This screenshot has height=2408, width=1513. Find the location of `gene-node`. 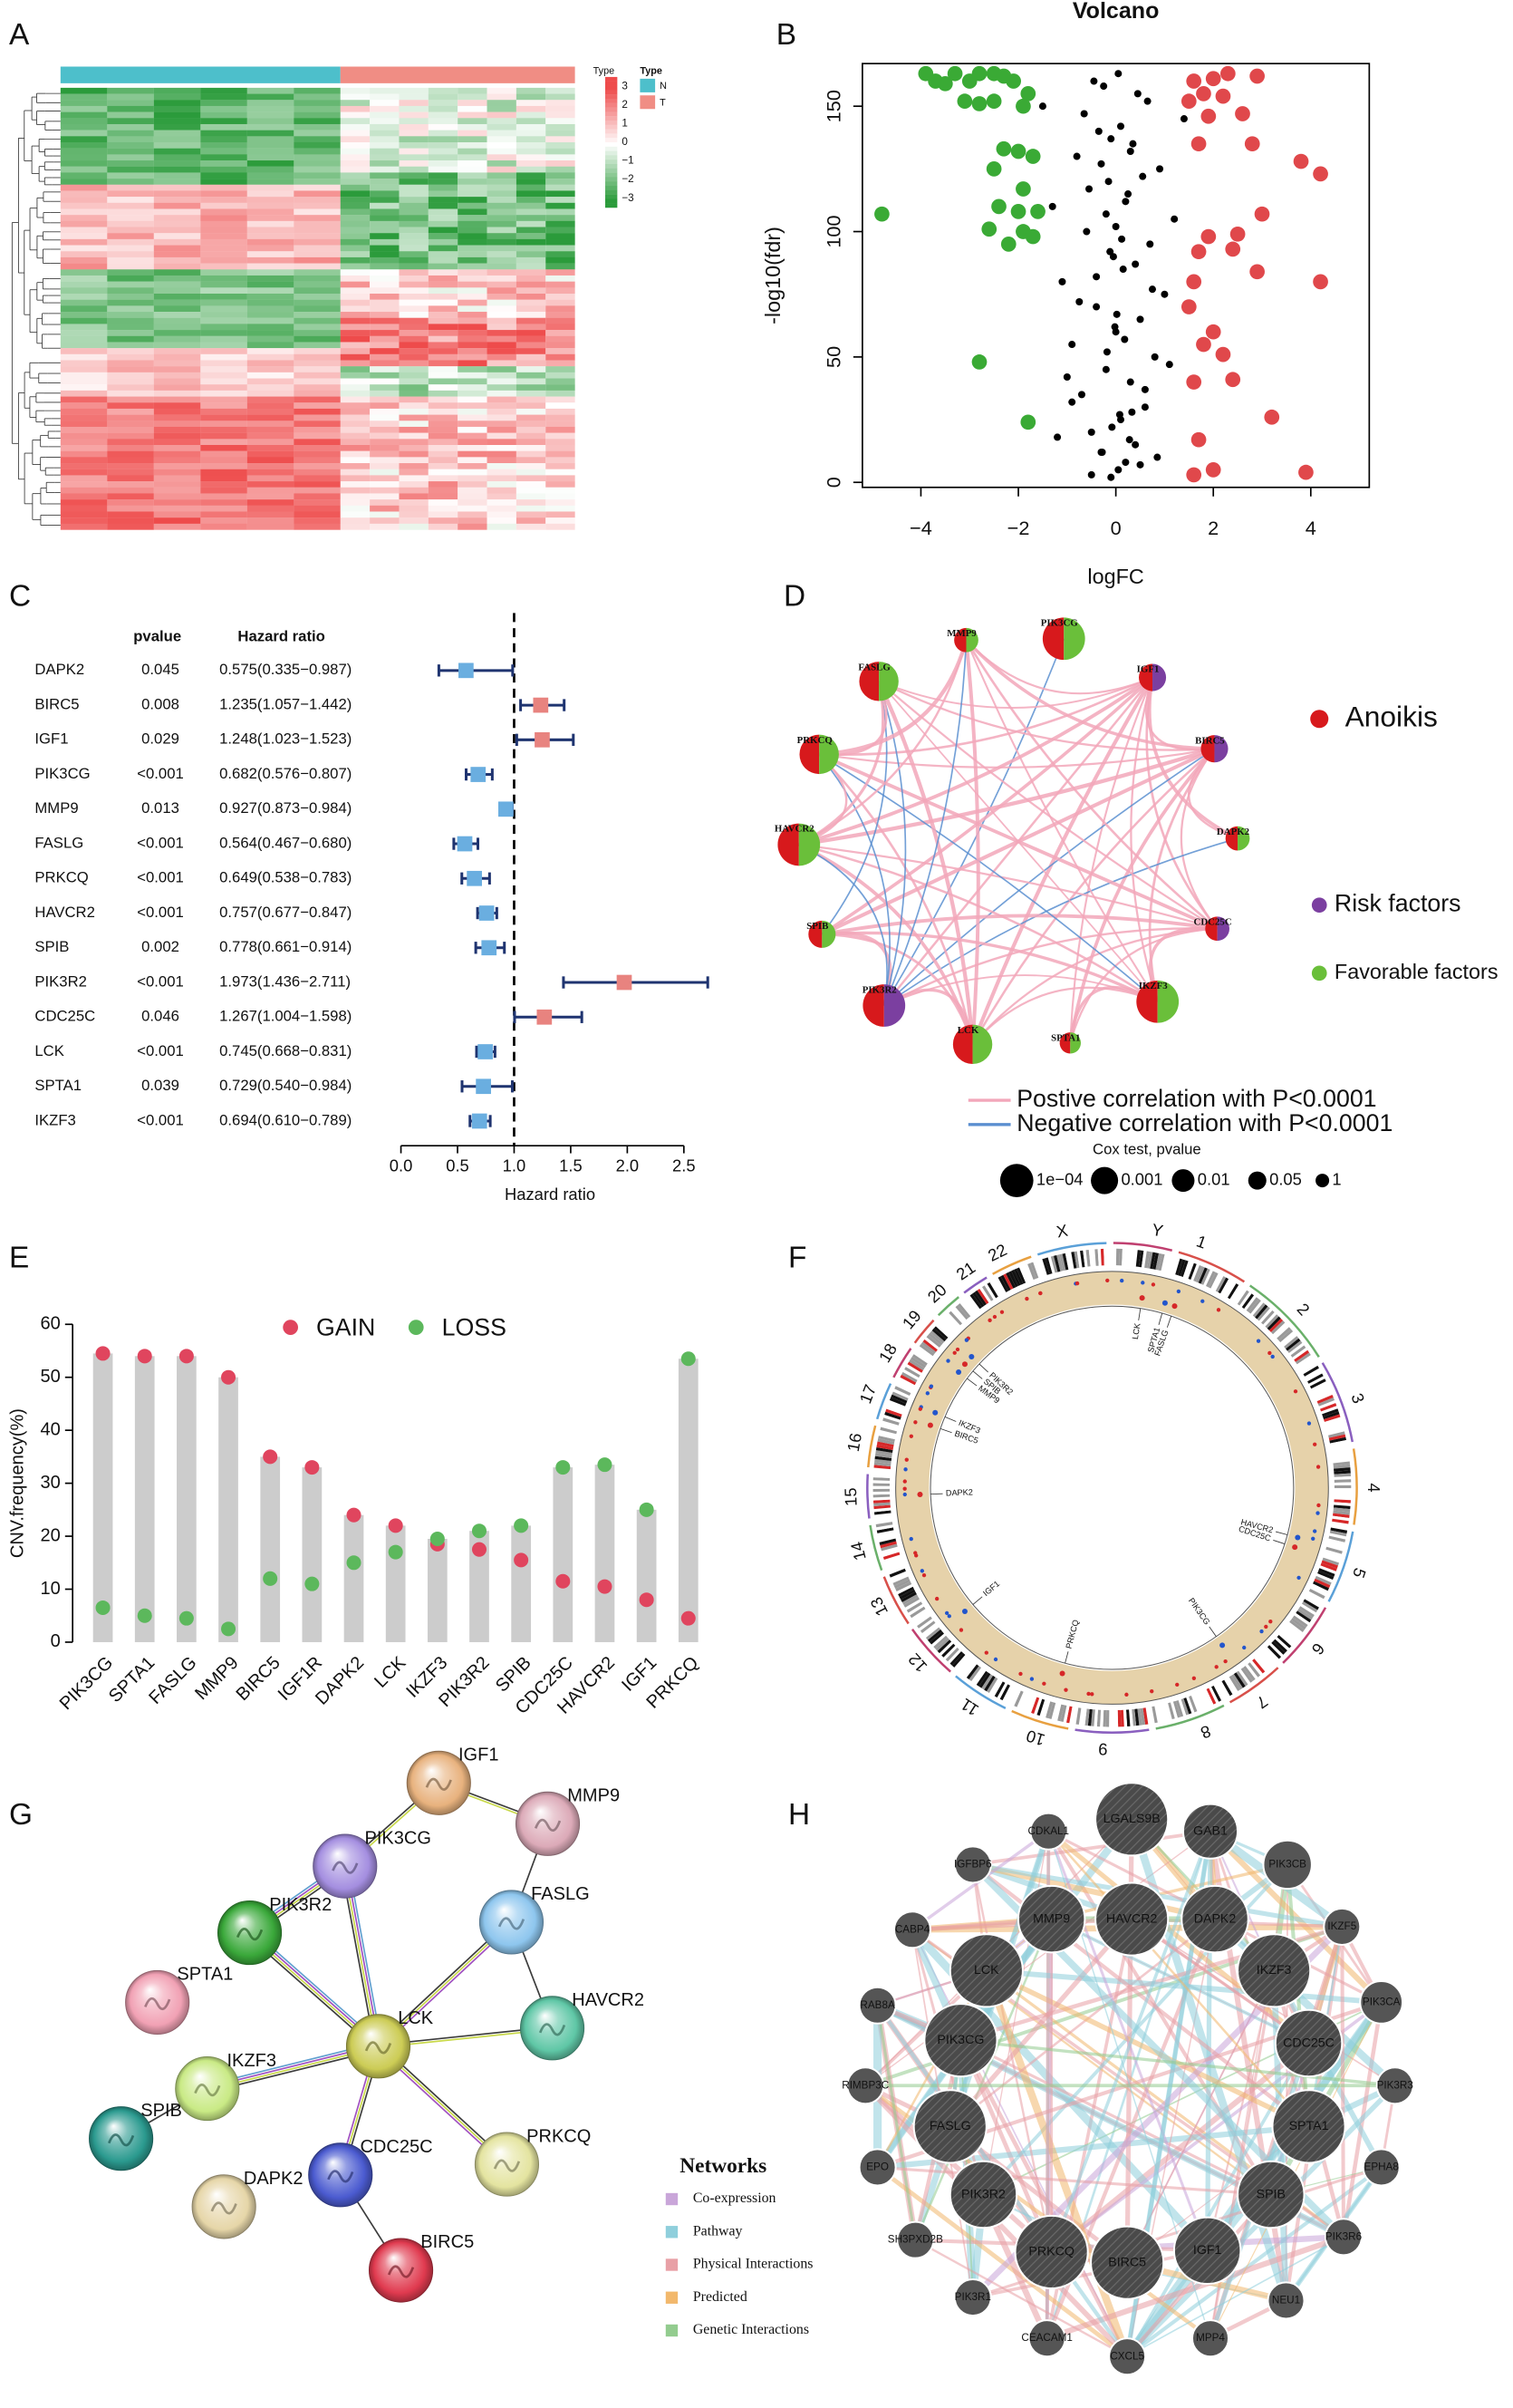

gene-node is located at coordinates (1342, 1927).